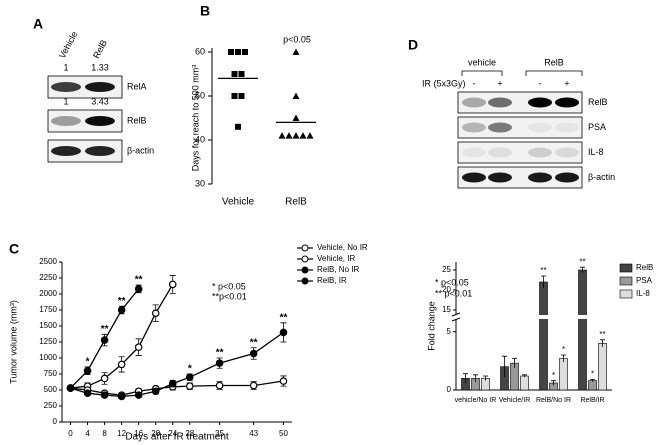  I want to click on y-axis-label: Tumor volume (mm³), so click(13, 342).